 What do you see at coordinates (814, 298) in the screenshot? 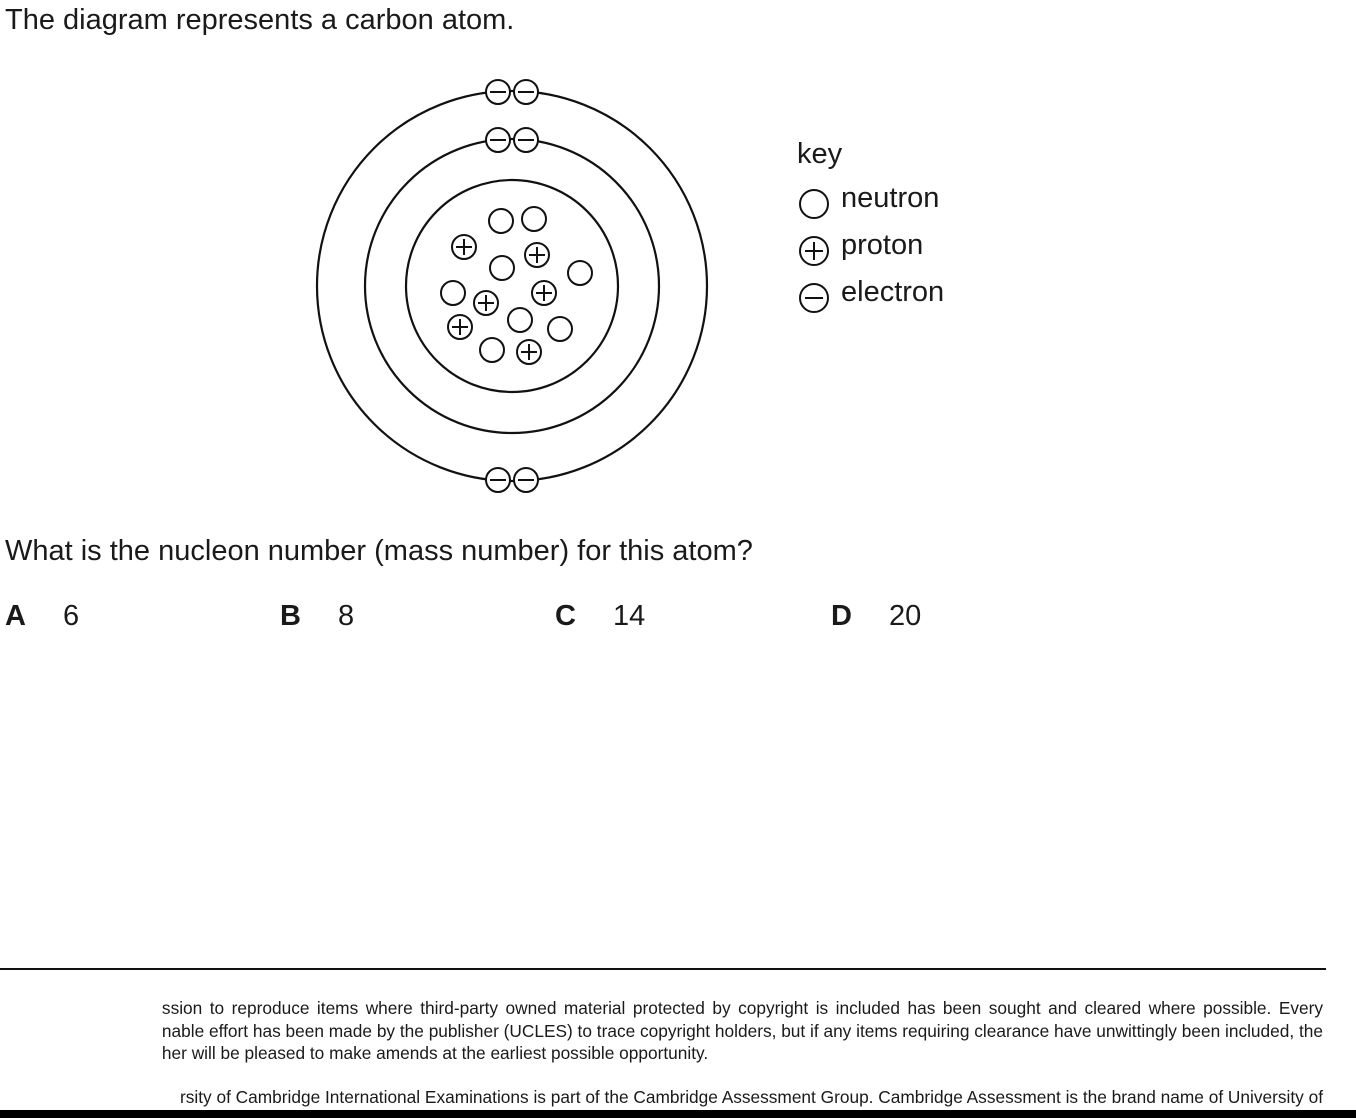
I see `electron-icon` at bounding box center [814, 298].